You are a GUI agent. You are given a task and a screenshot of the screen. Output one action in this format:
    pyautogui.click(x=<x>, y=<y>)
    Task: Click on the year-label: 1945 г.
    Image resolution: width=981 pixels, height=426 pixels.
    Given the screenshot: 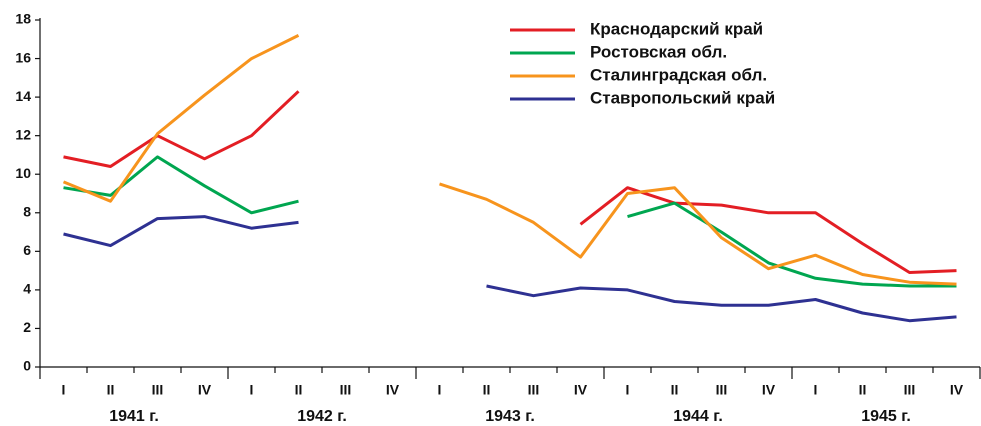 What is the action you would take?
    pyautogui.click(x=886, y=416)
    